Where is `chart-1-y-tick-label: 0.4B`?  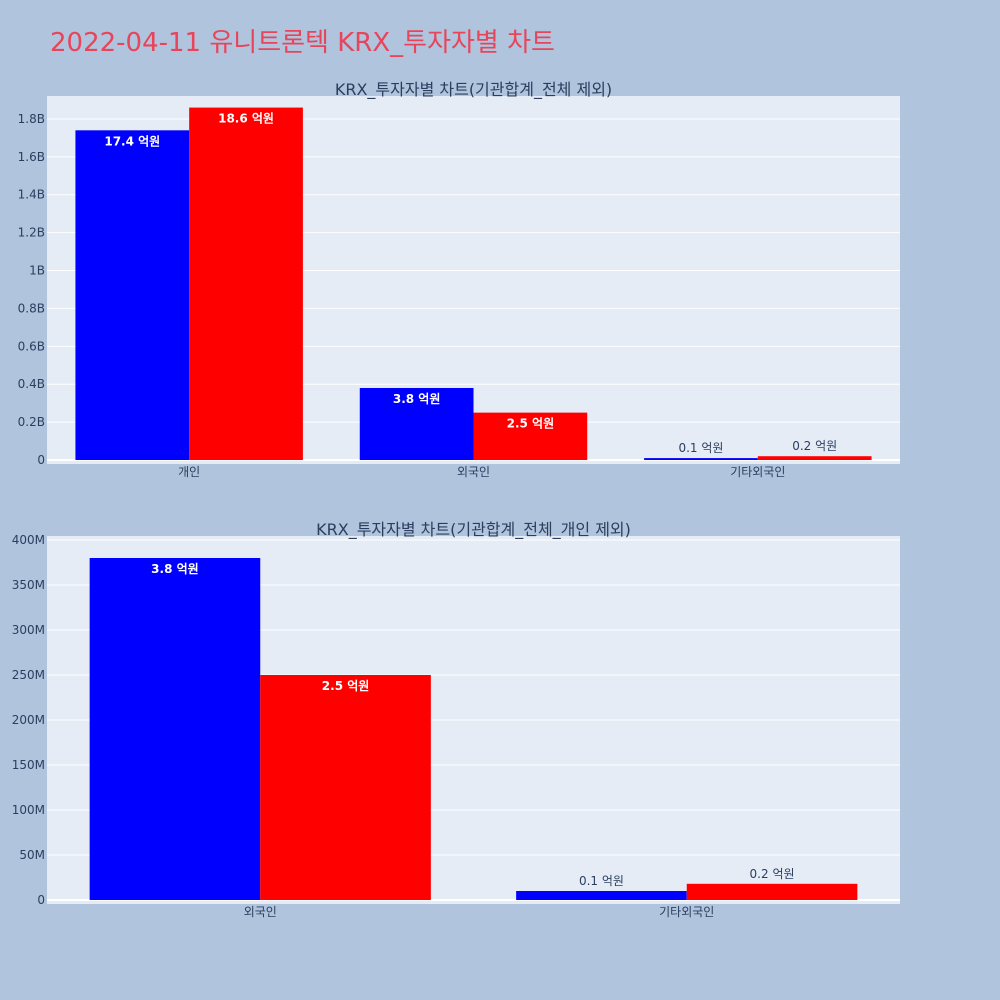
chart-1-y-tick-label: 0.4B is located at coordinates (31, 384).